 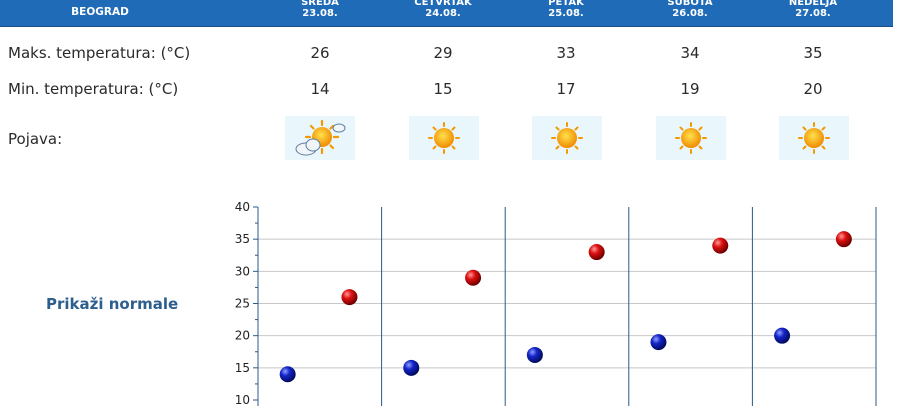 What do you see at coordinates (813, 89) in the screenshot?
I see `min-temp-value: 20` at bounding box center [813, 89].